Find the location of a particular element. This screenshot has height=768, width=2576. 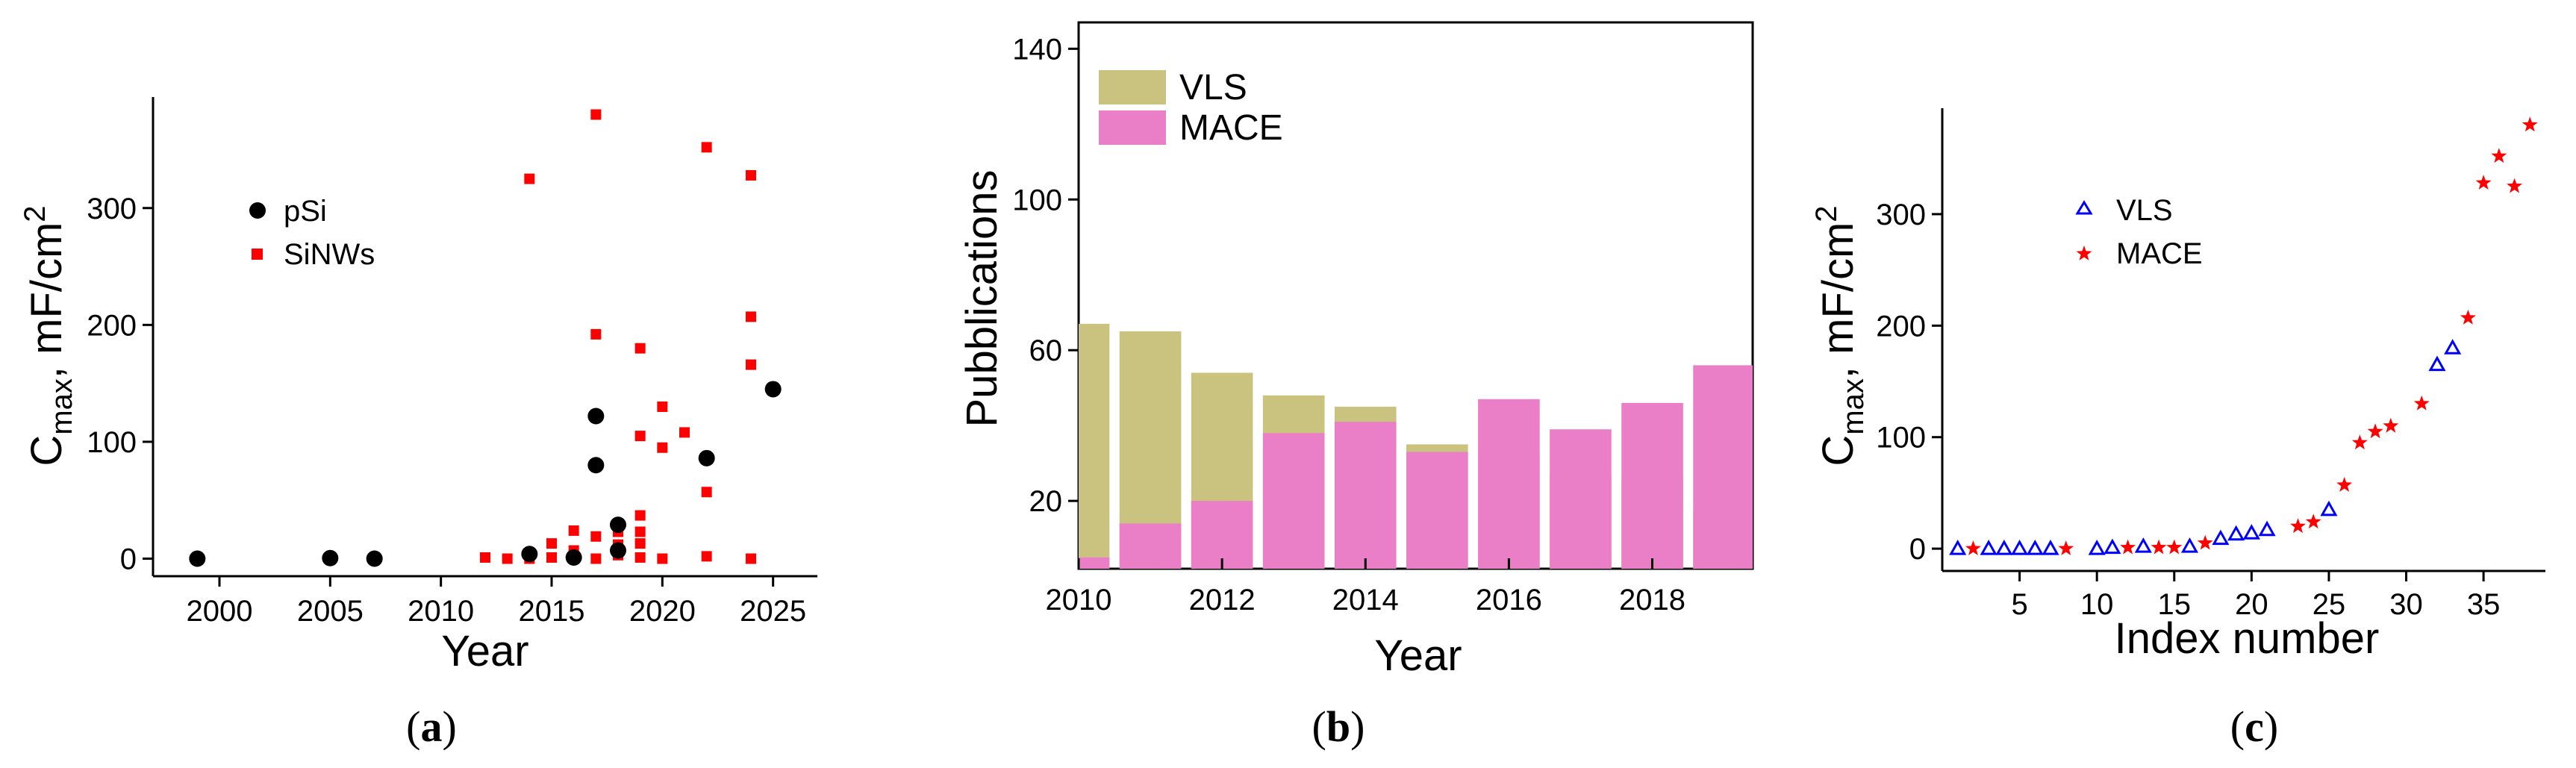

panel-a-y-axis-label: Cmax, mF/cm2 is located at coordinates (49, 335).